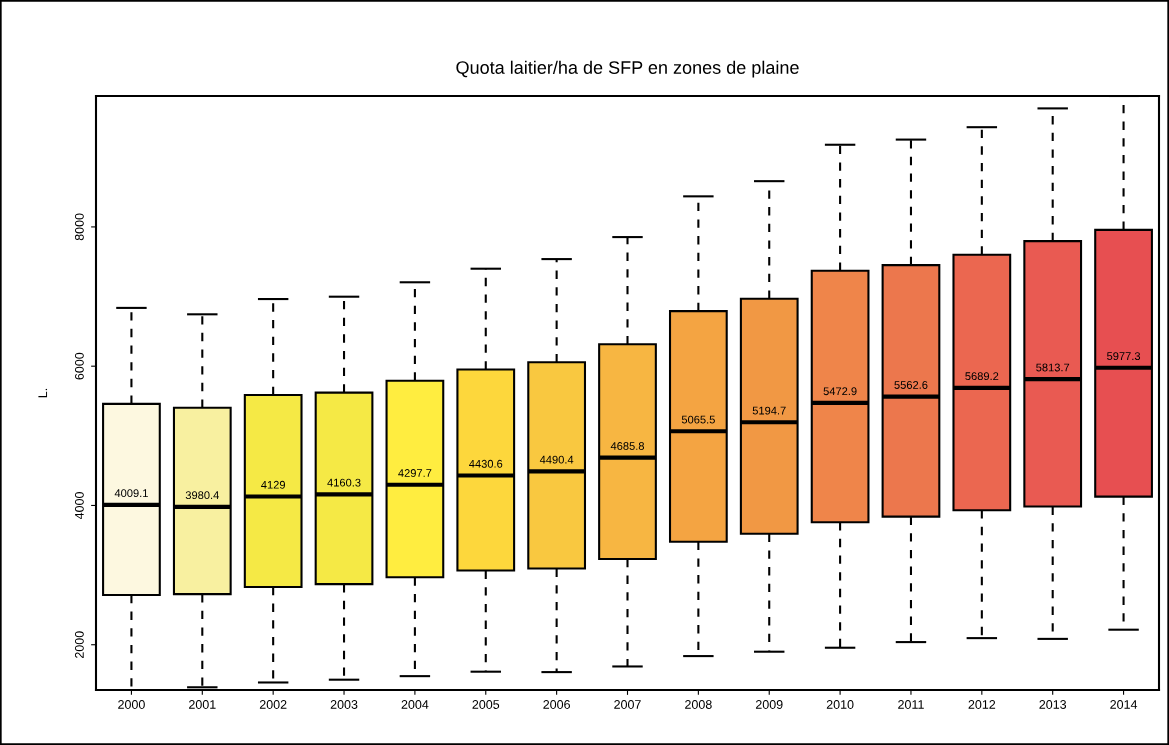 This screenshot has height=745, width=1169. What do you see at coordinates (79, 506) in the screenshot?
I see `y-tick-label: 4000` at bounding box center [79, 506].